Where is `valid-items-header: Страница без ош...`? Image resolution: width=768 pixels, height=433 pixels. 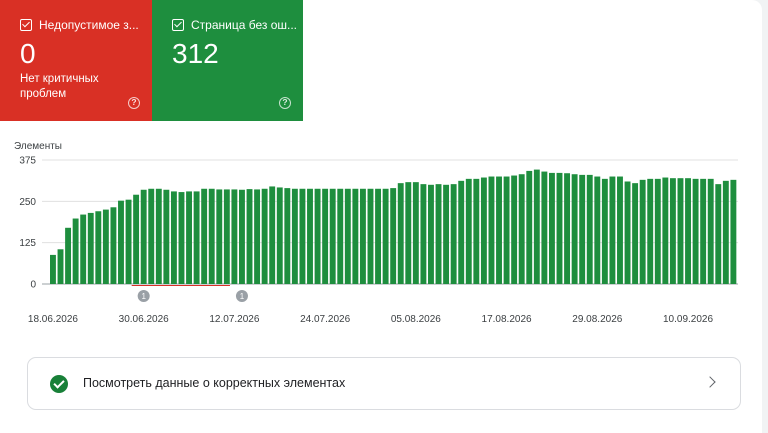
valid-items-header: Страница без ош... is located at coordinates (234, 25).